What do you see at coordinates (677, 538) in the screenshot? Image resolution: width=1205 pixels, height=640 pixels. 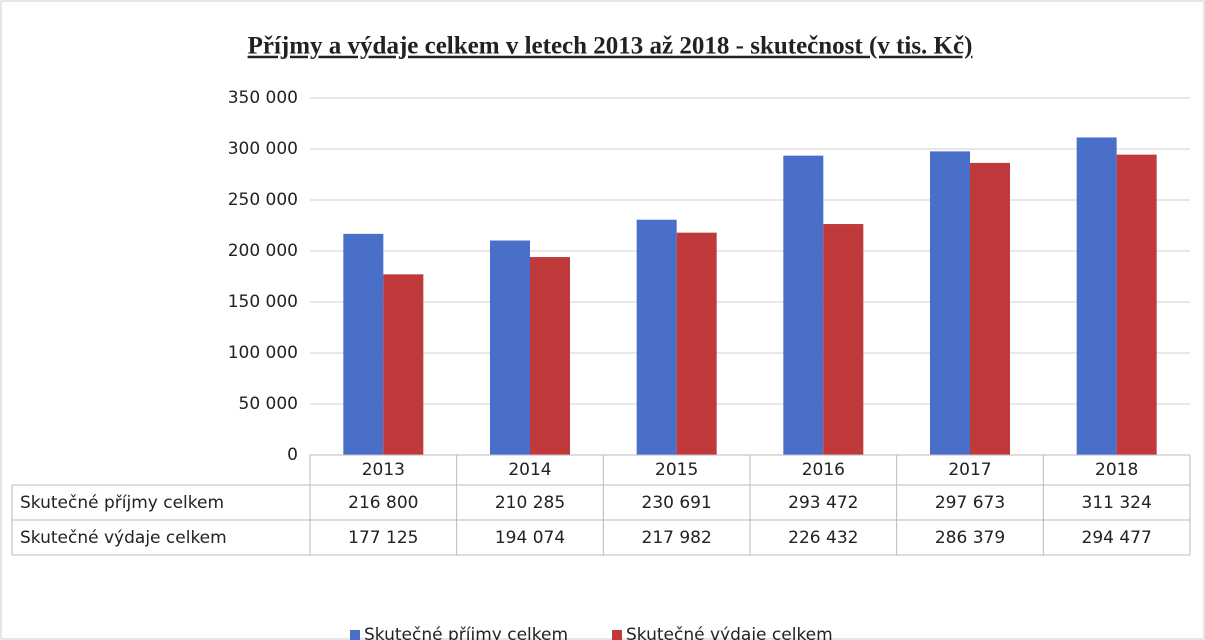 I see `table-value: 217 982` at bounding box center [677, 538].